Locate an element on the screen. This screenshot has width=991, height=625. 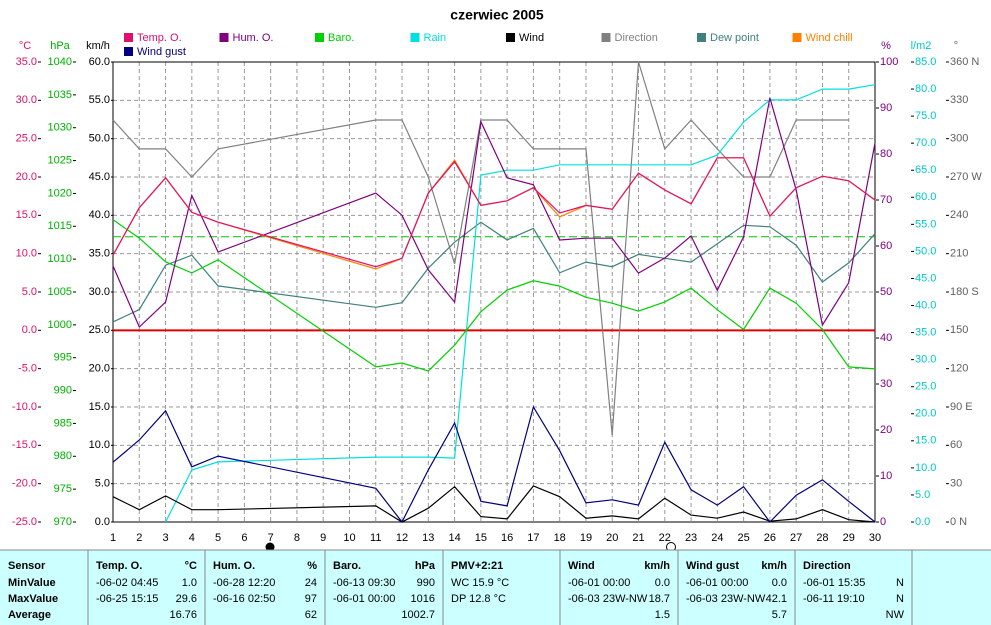
y-tick-label: 10.0 is located at coordinates (925, 468).